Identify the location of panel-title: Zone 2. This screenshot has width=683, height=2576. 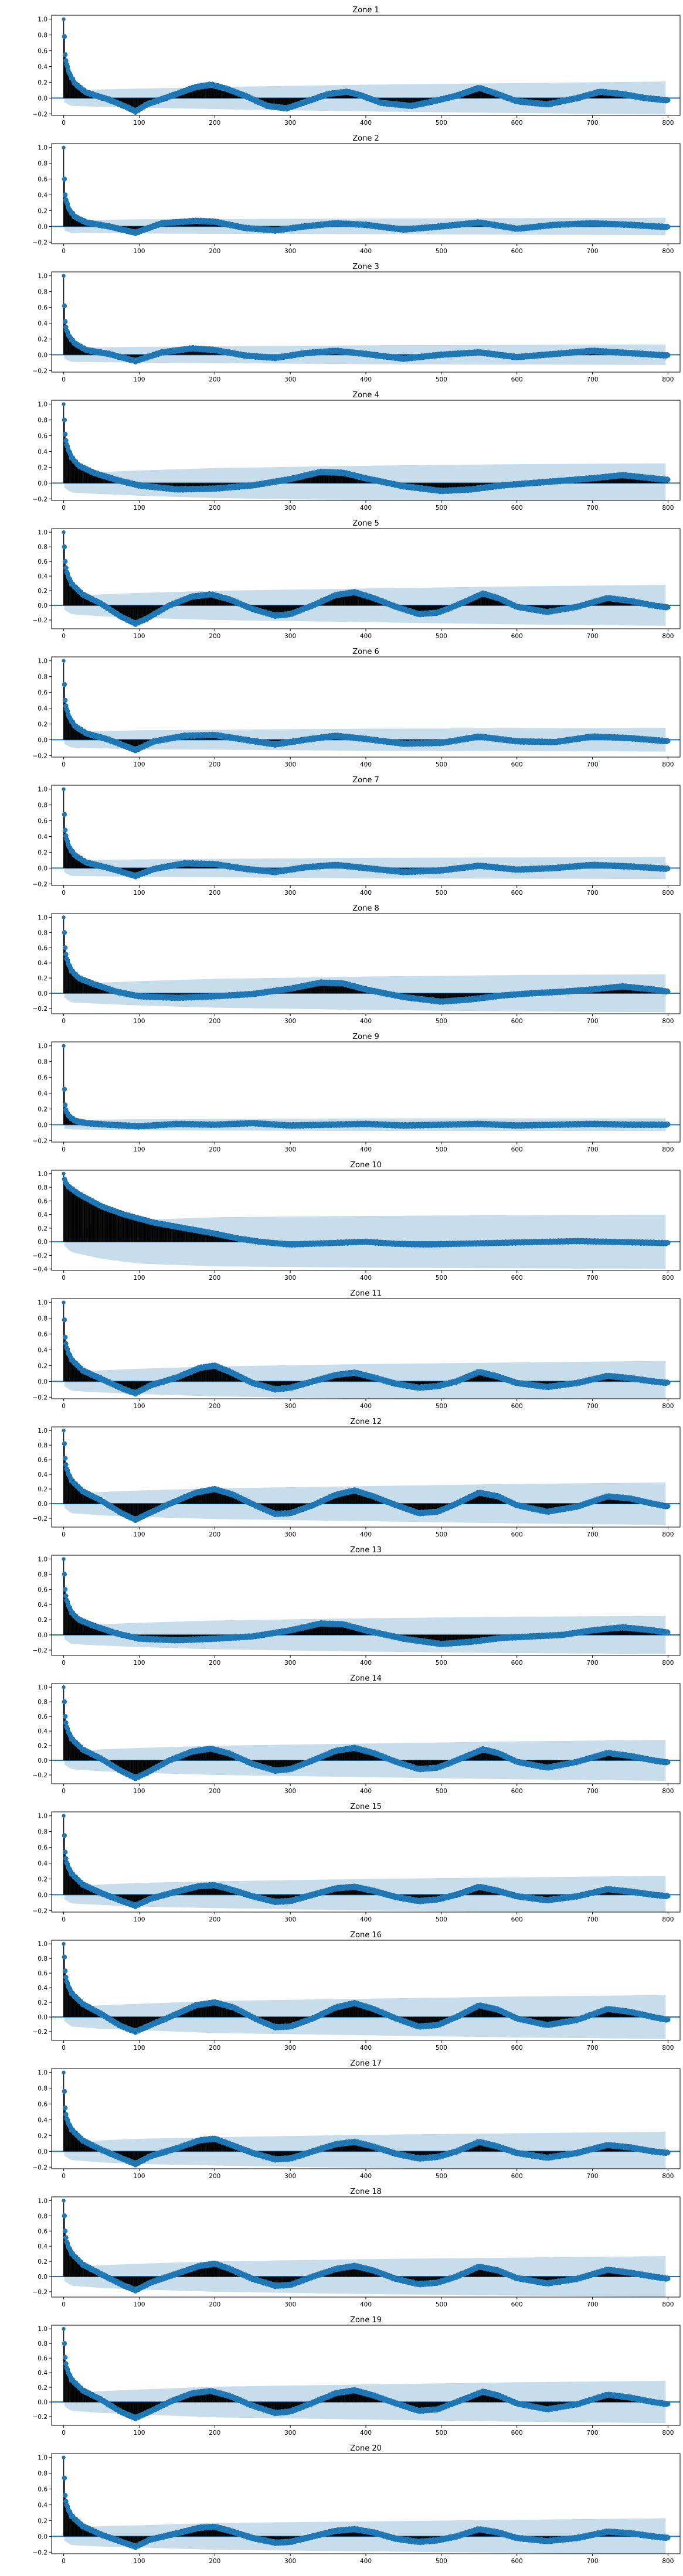
(366, 138).